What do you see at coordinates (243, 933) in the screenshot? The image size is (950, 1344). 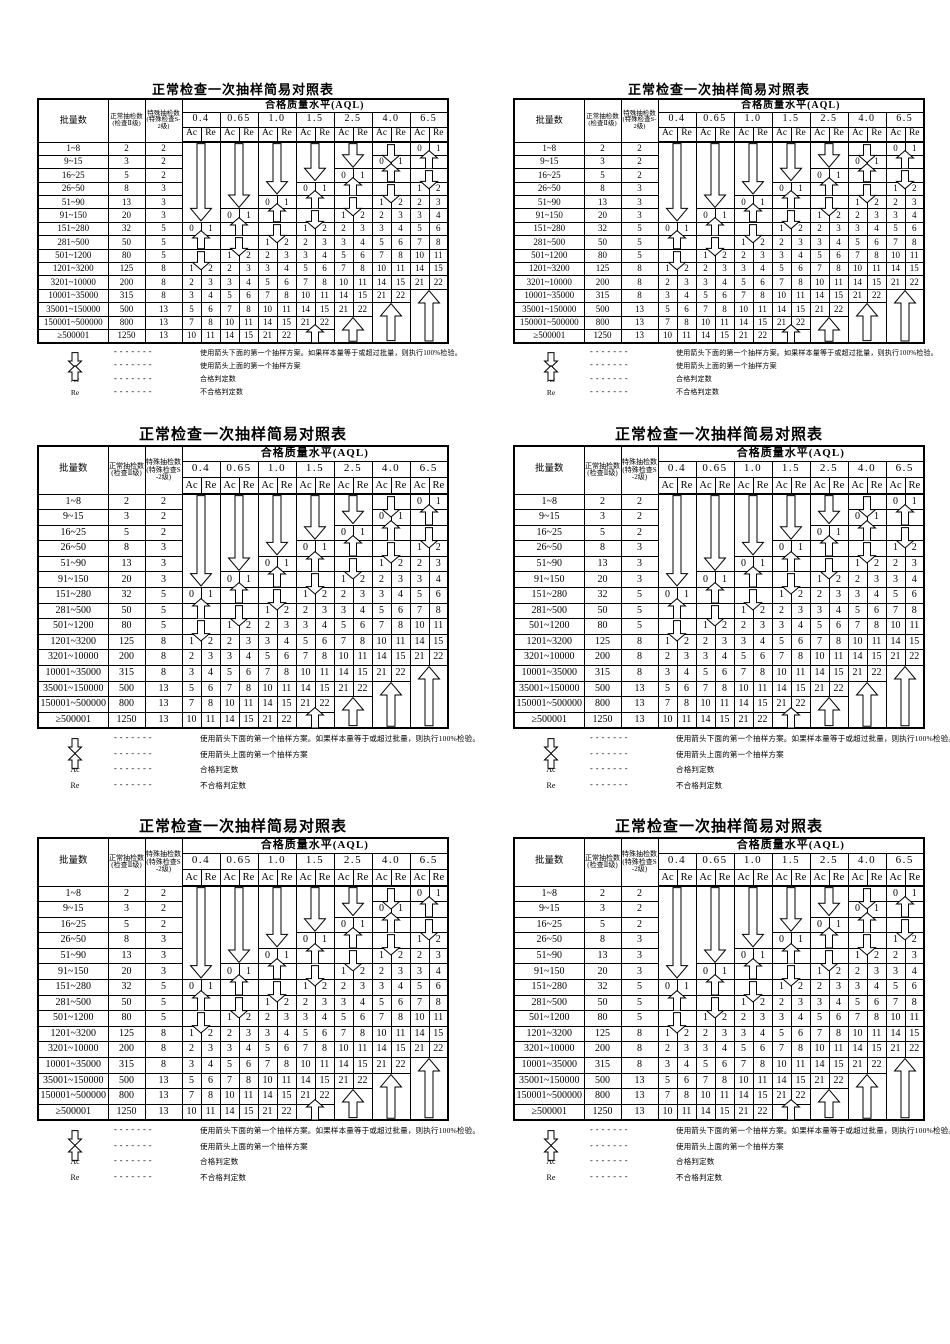 I see `table-row: 1~8 2 2 0 1` at bounding box center [243, 933].